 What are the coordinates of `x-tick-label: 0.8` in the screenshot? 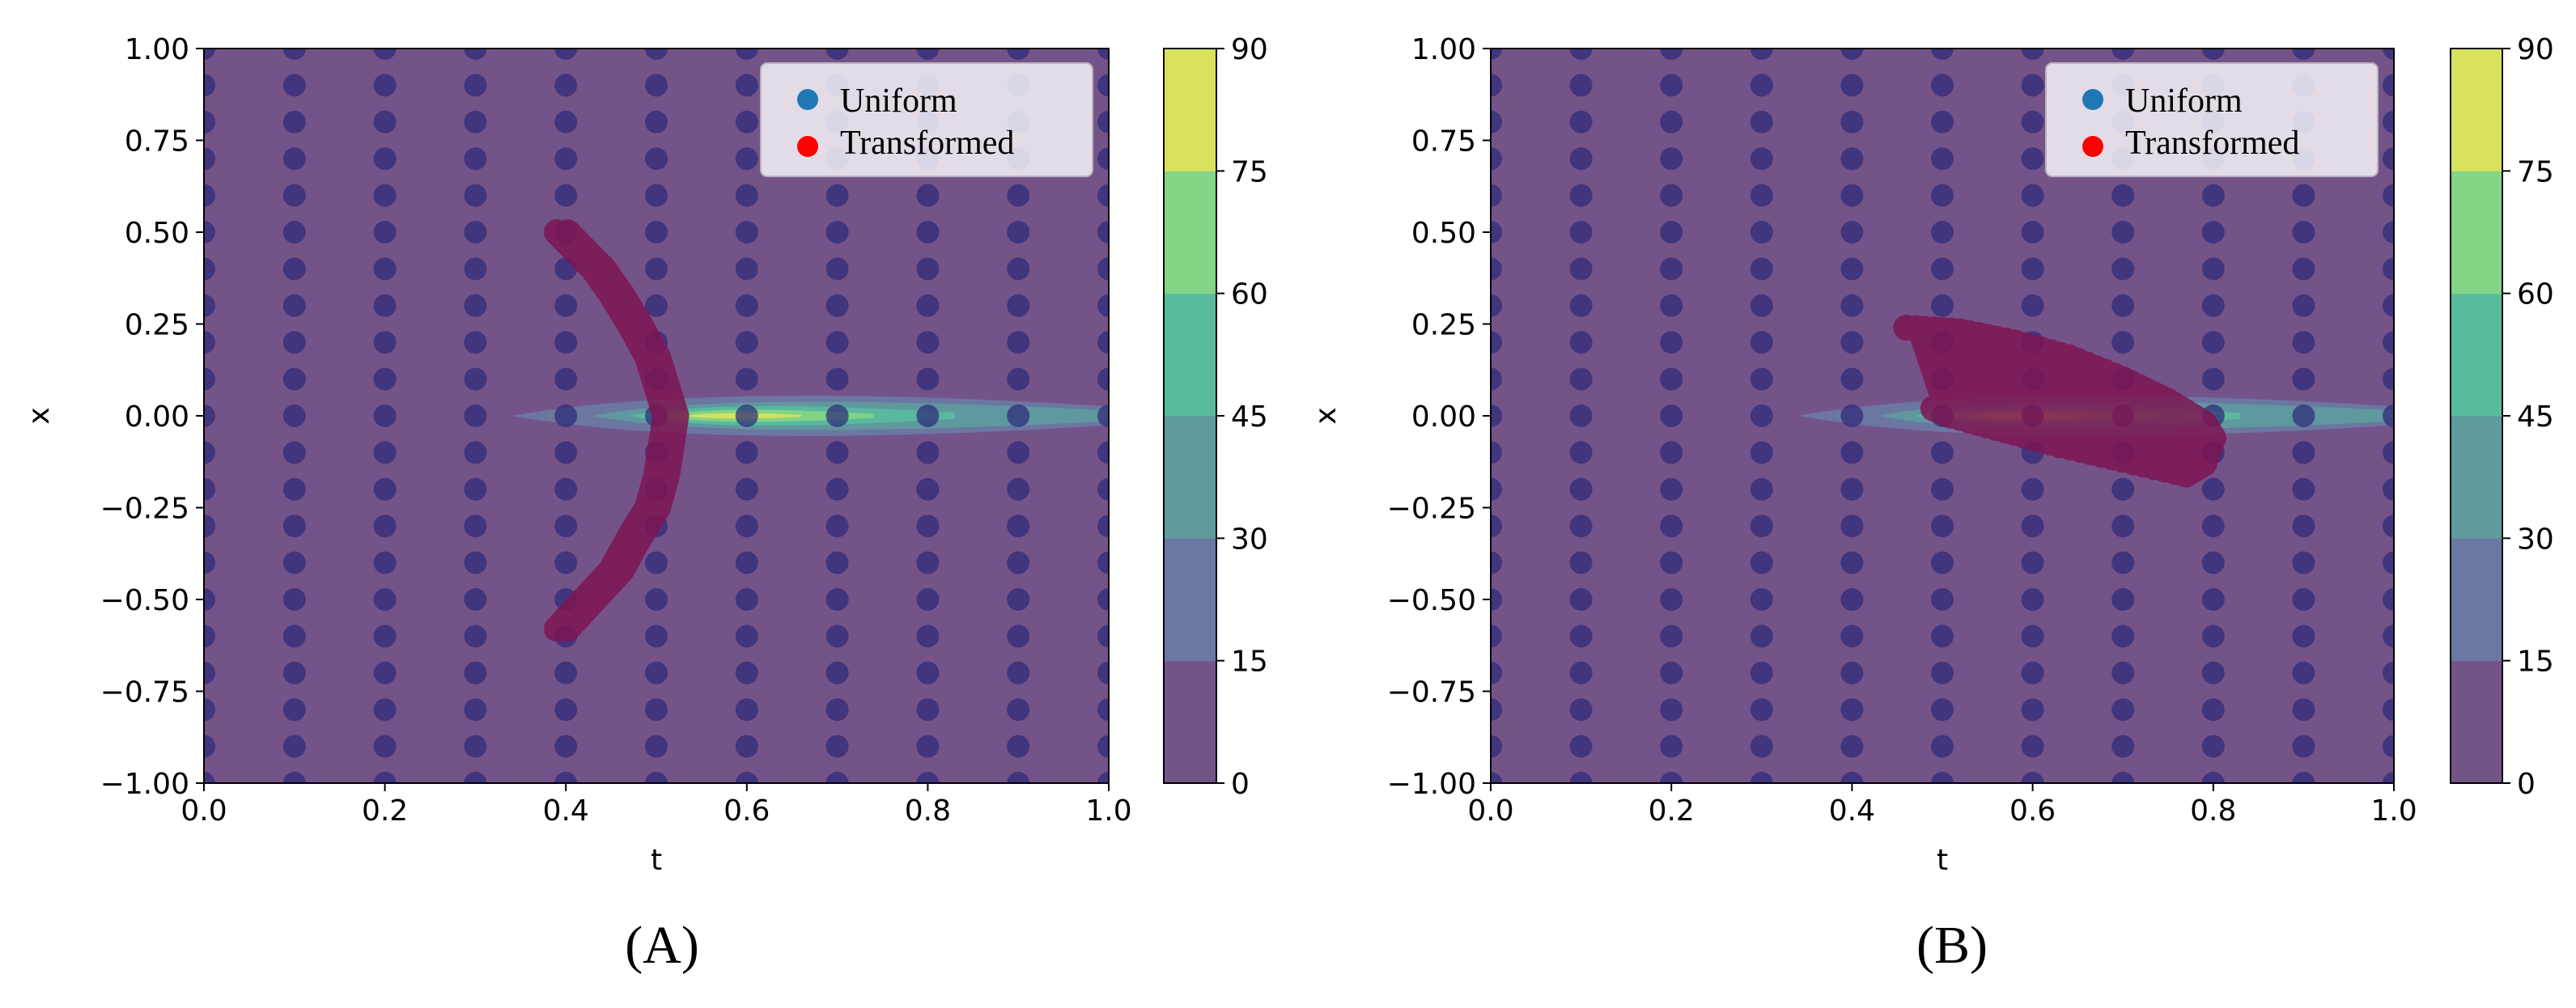 It's located at (2213, 811).